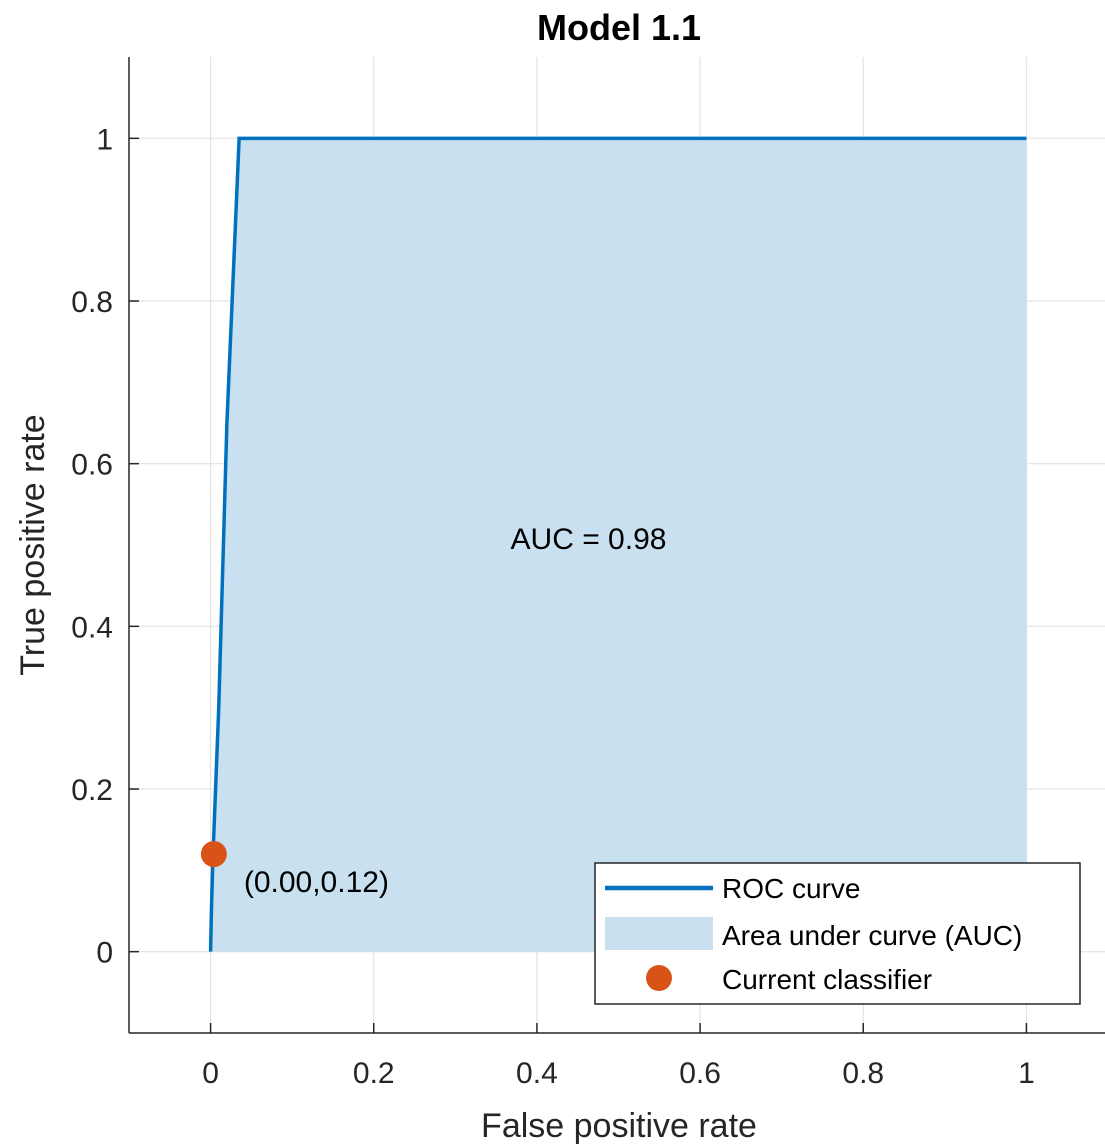 The image size is (1105, 1146). Describe the element at coordinates (1026, 1073) in the screenshot. I see `x-tick-label-5: 1` at that location.